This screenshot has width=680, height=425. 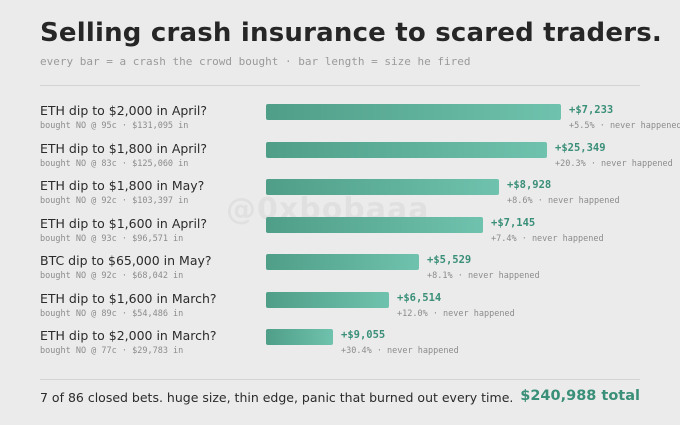 What do you see at coordinates (122, 185) in the screenshot?
I see `bar-category-label: ETH dip to $1,800 in May?` at bounding box center [122, 185].